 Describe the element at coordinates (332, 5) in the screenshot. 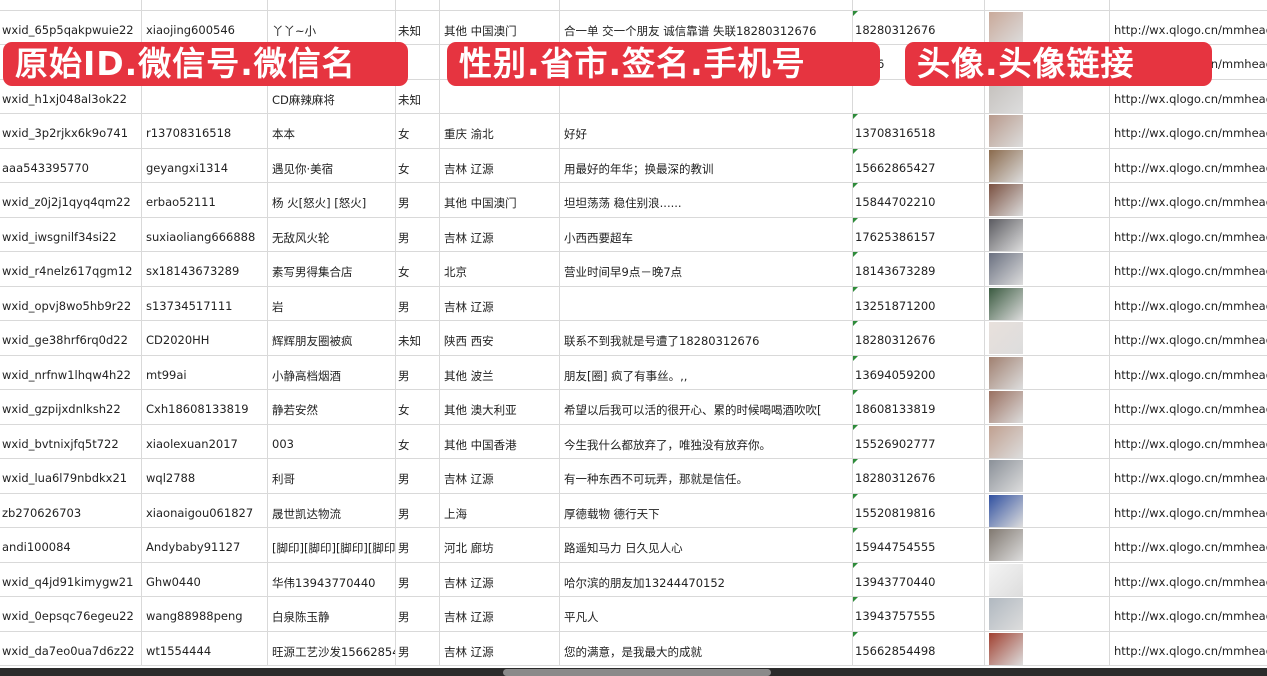

I see `wechat-name-cell` at that location.